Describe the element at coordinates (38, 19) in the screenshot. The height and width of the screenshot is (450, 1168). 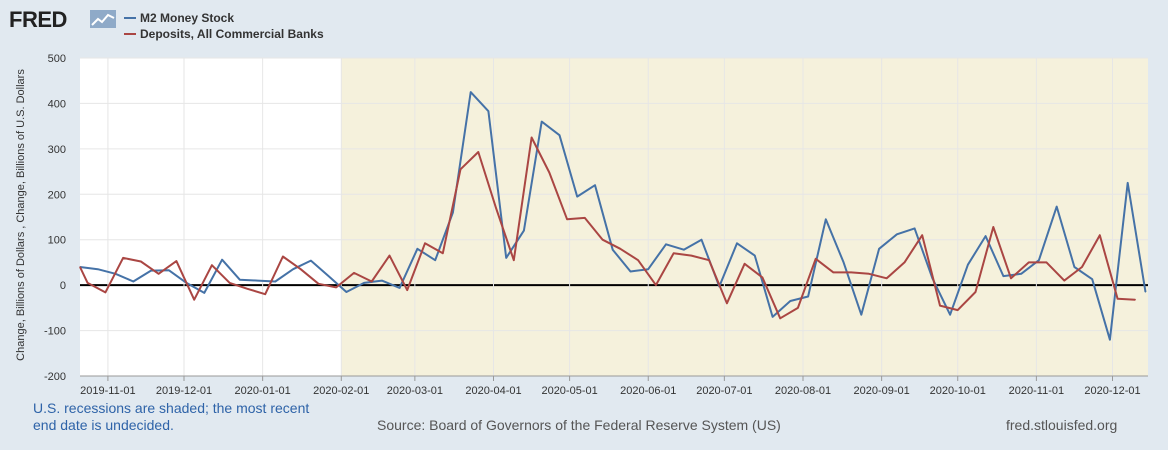
I see `fred-logo: FRED` at that location.